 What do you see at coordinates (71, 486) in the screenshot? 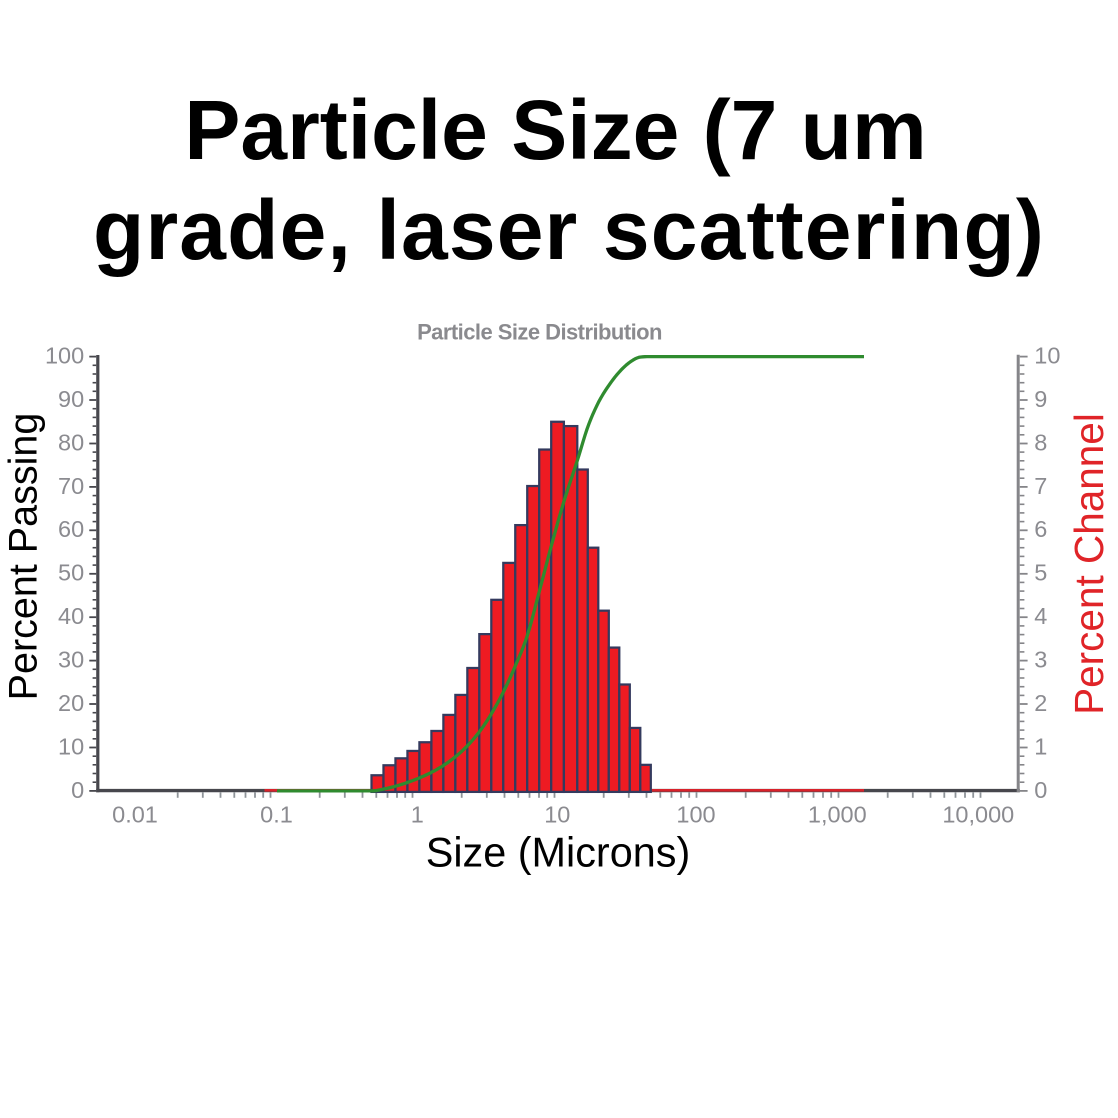
I see `svg-text: 70` at bounding box center [71, 486].